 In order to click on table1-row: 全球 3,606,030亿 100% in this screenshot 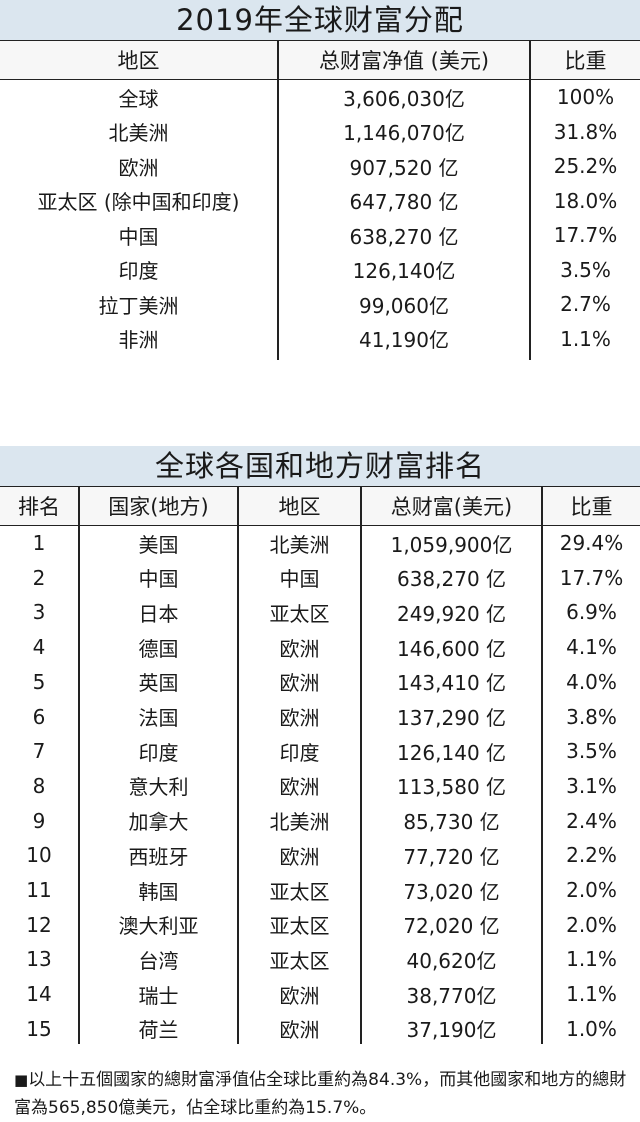, I will do `click(320, 97)`.